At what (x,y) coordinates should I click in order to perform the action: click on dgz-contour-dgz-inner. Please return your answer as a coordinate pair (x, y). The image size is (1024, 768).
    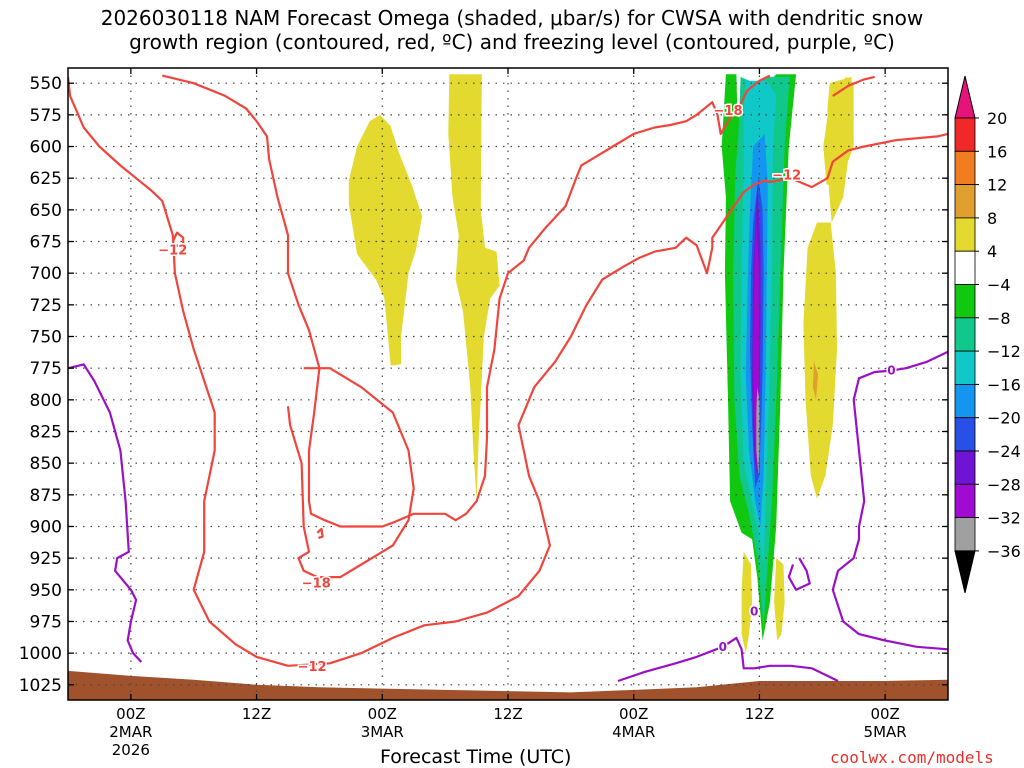
    Looking at the image, I should click on (350, 473).